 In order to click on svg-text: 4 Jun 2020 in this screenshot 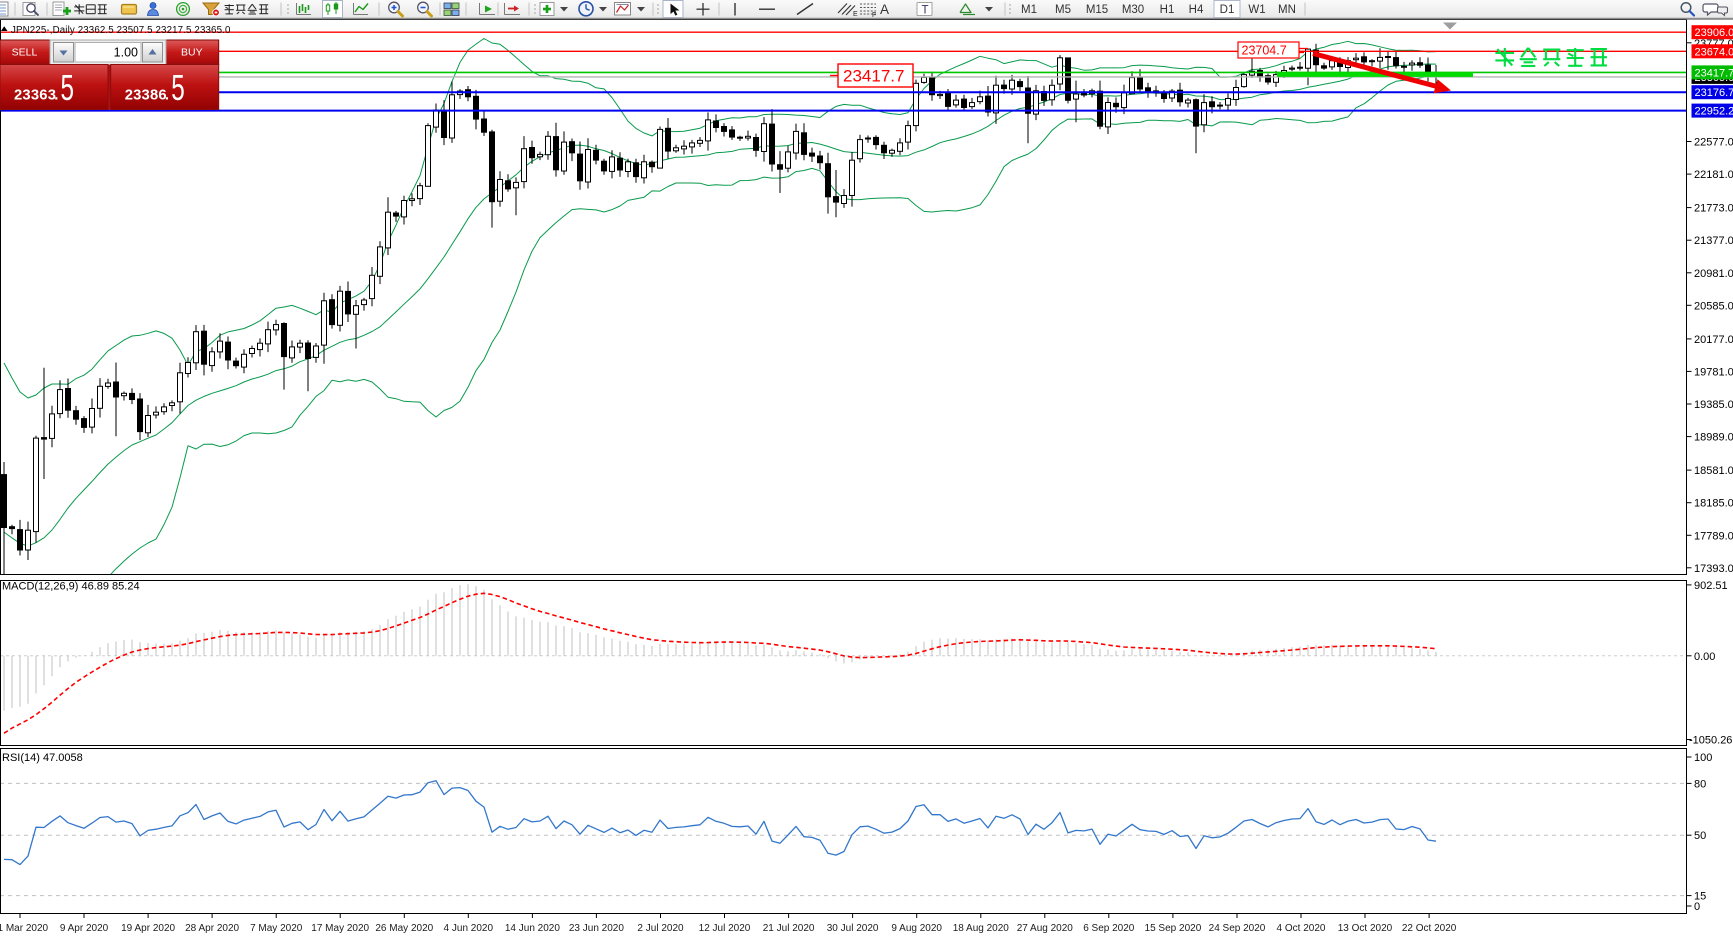, I will do `click(469, 928)`.